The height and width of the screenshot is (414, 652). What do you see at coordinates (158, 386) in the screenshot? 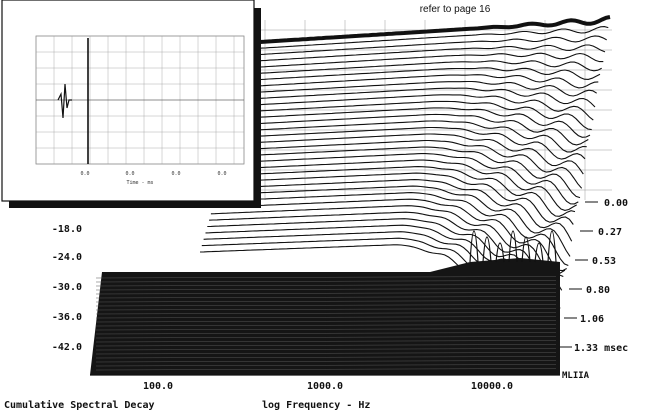
I see `x-tick-label: 100.0` at bounding box center [158, 386].